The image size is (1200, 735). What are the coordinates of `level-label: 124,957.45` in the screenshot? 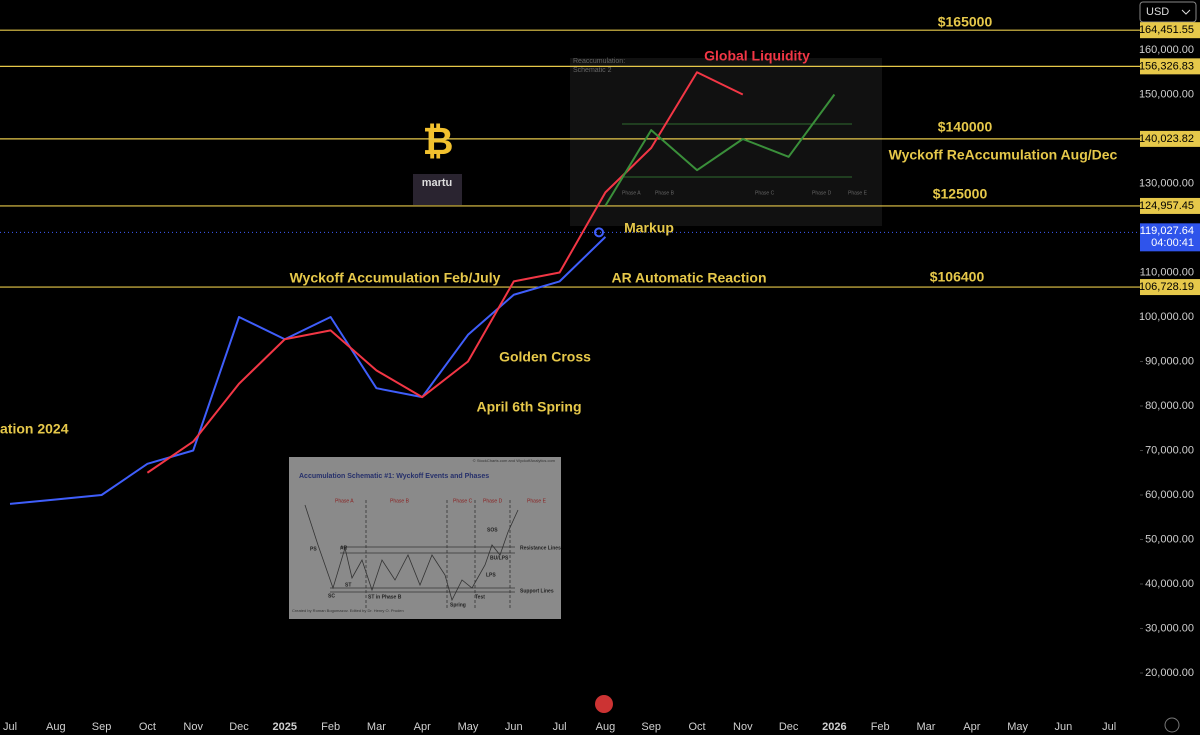 It's located at (1166, 206).